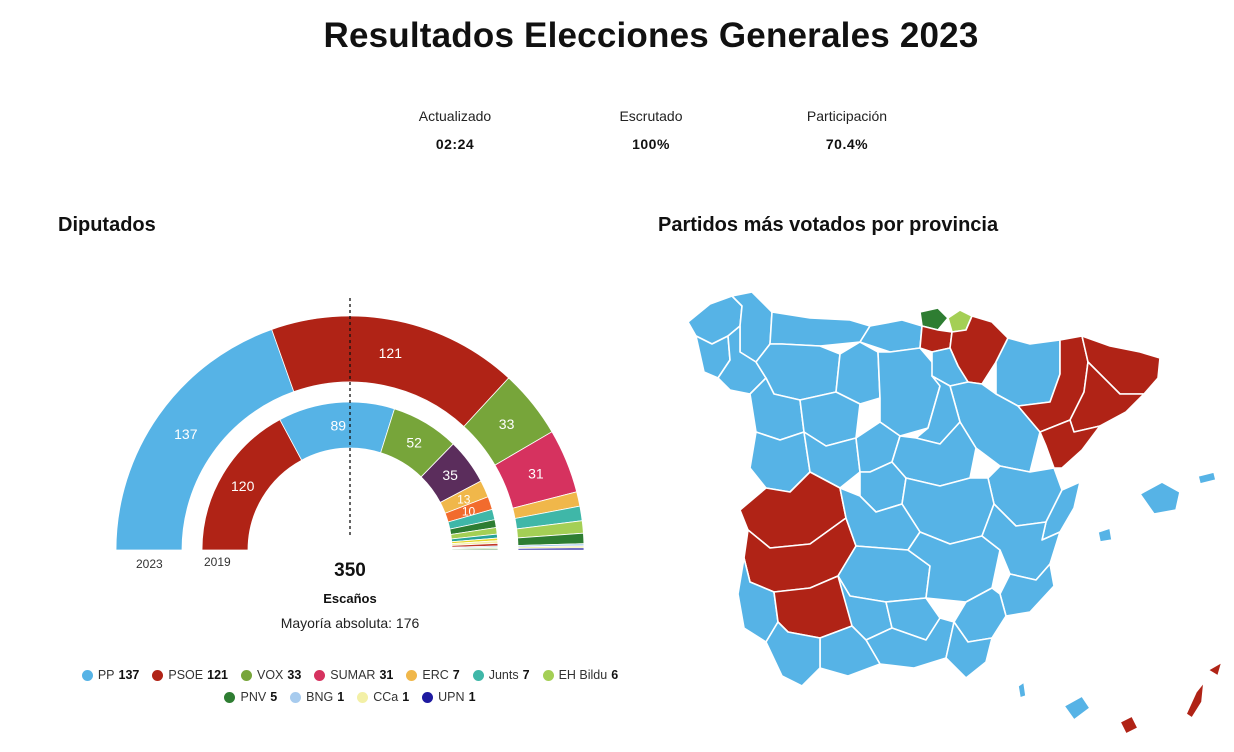 The width and height of the screenshot is (1234, 752). I want to click on legend-item: SUMAR 31, so click(353, 675).